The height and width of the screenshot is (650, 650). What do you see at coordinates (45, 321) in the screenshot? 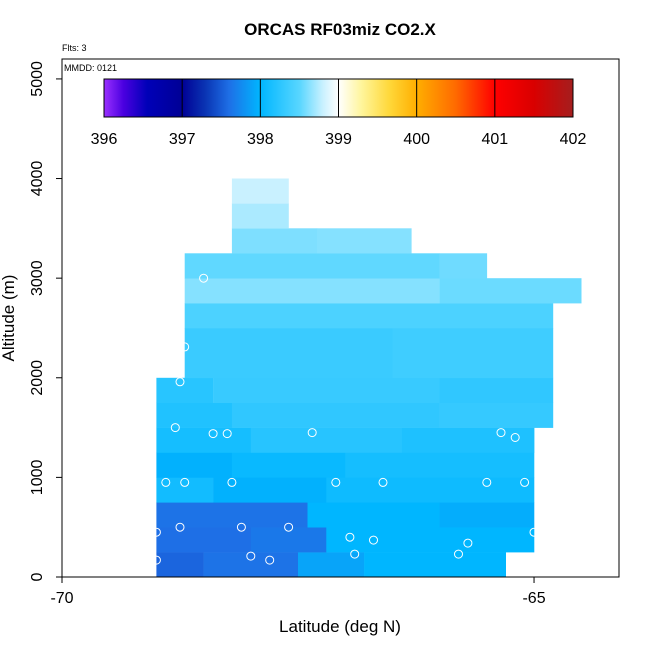
I see `y-axis-ticks: 0 1000 2000 3000 4000 5000` at bounding box center [45, 321].